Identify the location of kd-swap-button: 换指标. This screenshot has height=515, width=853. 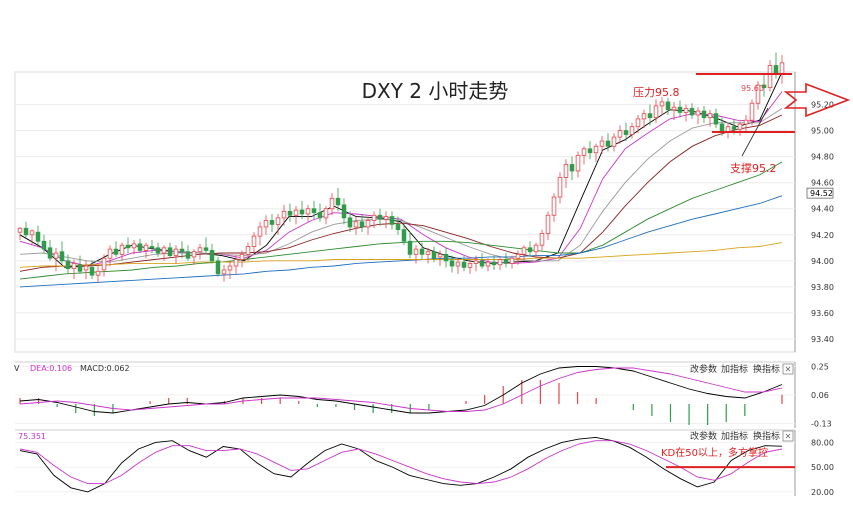
(766, 436).